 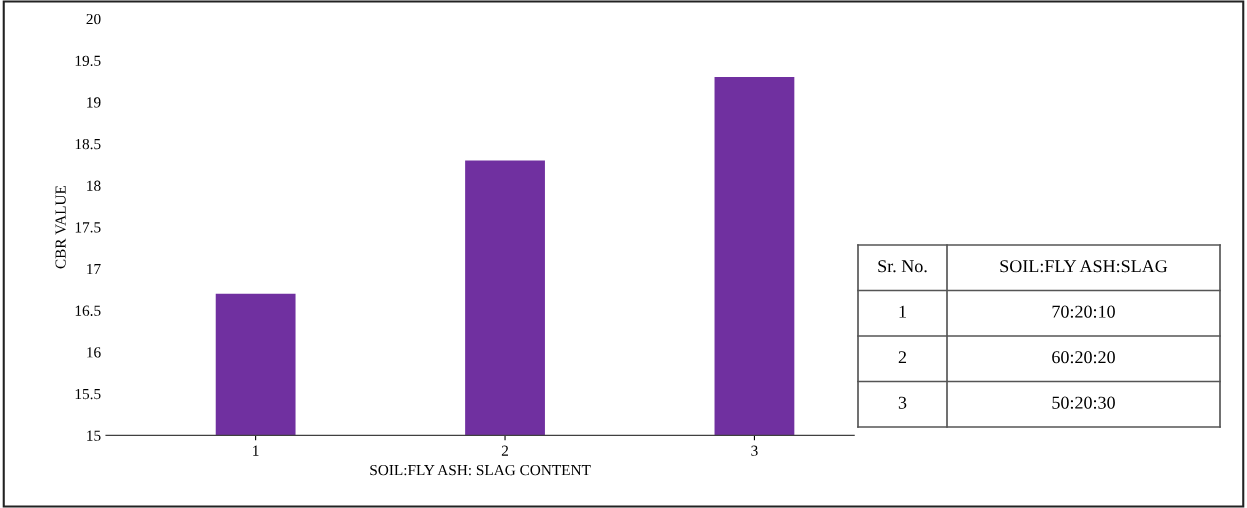 I want to click on y-tick-label: 19, so click(x=94, y=102).